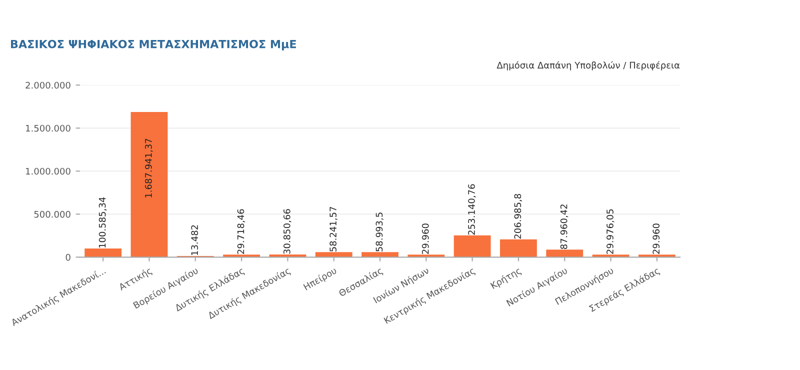 The width and height of the screenshot is (800, 370). I want to click on y-tick-label: 2.000.000, so click(48, 85).